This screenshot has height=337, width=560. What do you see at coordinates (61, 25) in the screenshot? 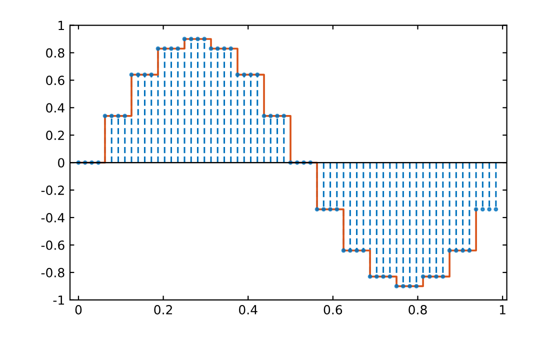
I see `y-tick-label: 1` at bounding box center [61, 25].